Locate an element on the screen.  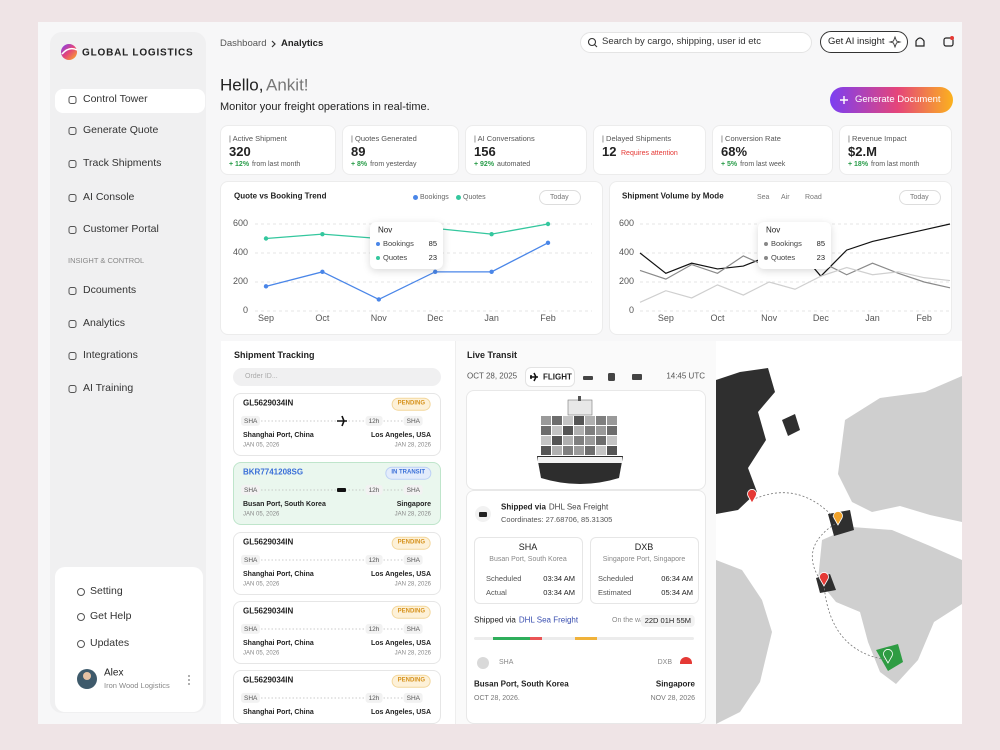
legend-tab: Road is located at coordinates (813, 197).